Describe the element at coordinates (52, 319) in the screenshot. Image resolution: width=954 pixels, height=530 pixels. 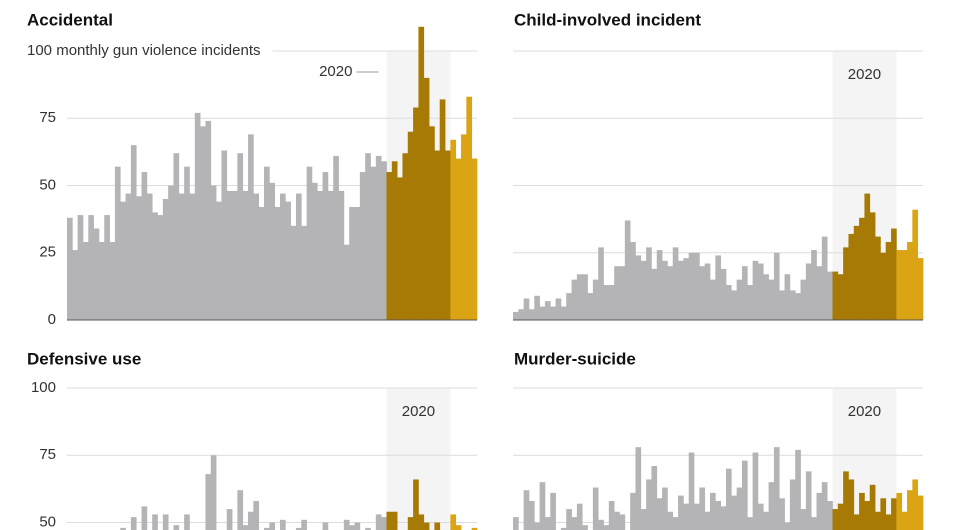
I see `y-tick-label: 0` at that location.